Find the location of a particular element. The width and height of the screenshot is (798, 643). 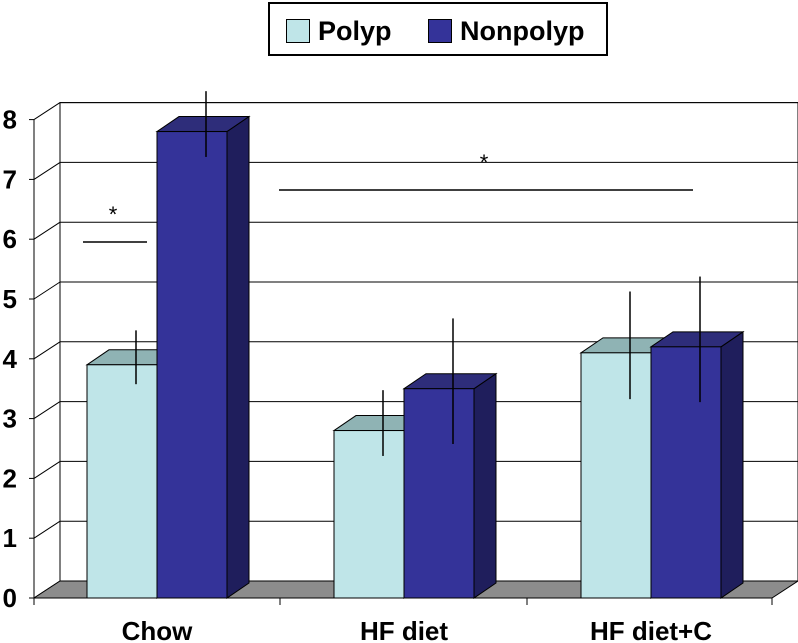

legend-swatch-polyp is located at coordinates (298, 31).